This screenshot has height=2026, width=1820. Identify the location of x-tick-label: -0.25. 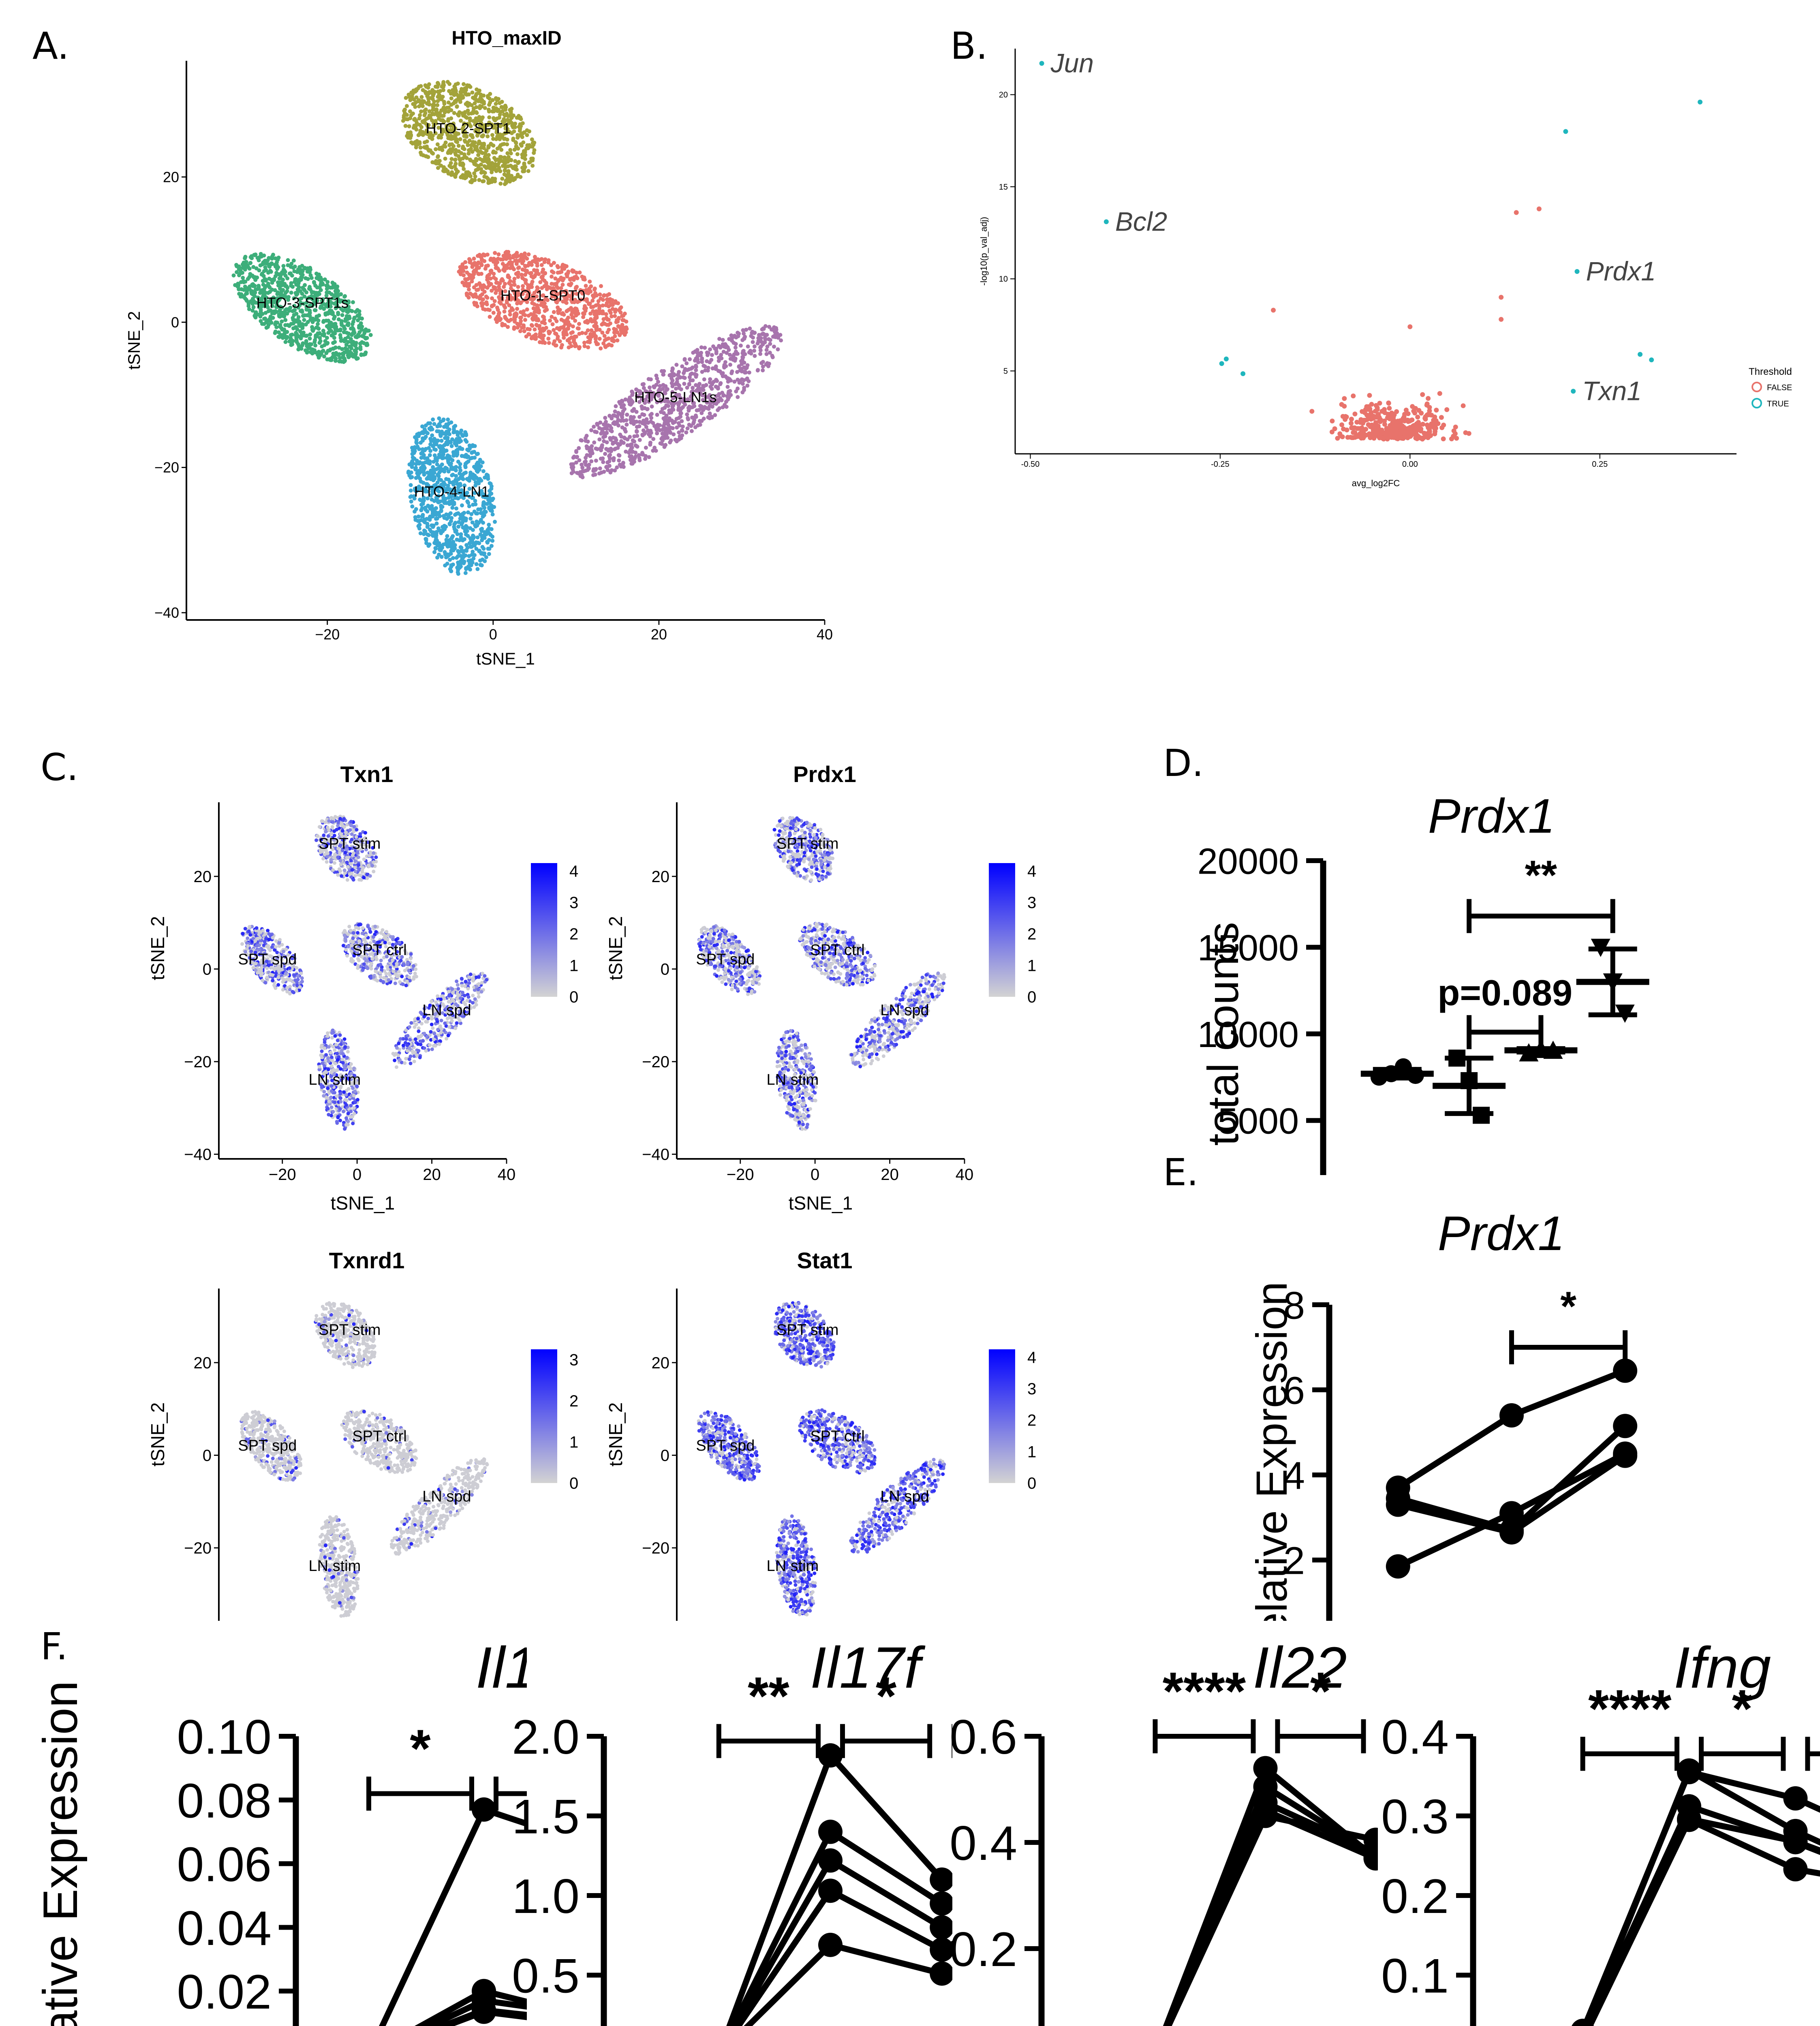
(1220, 464).